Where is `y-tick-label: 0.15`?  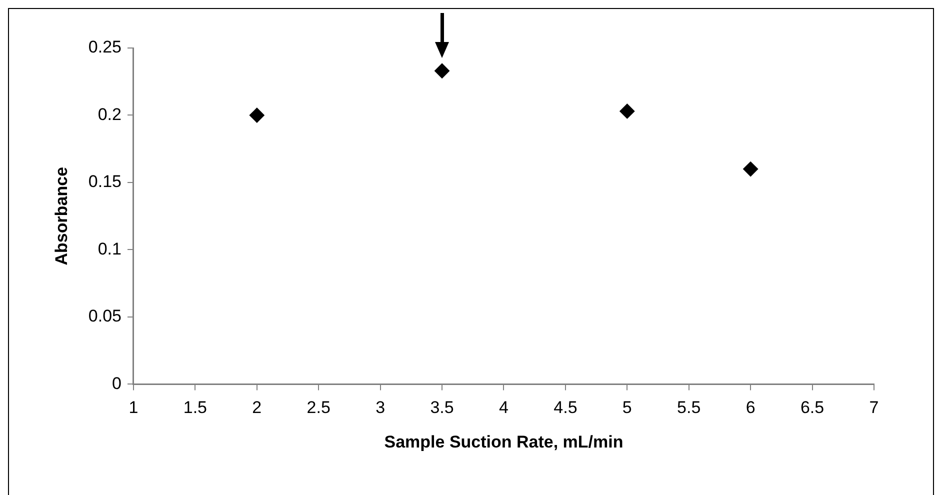
y-tick-label: 0.15 is located at coordinates (105, 182).